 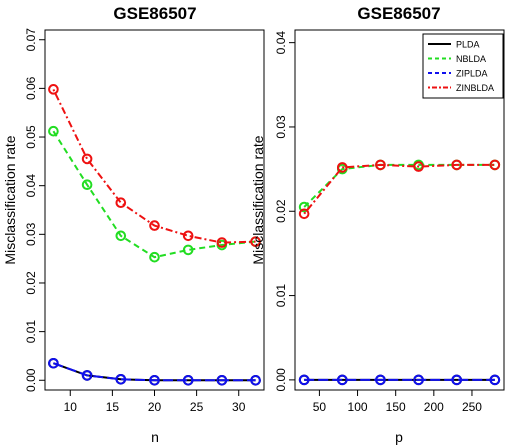 I want to click on right-chart-title: GSE86507, so click(x=398, y=13).